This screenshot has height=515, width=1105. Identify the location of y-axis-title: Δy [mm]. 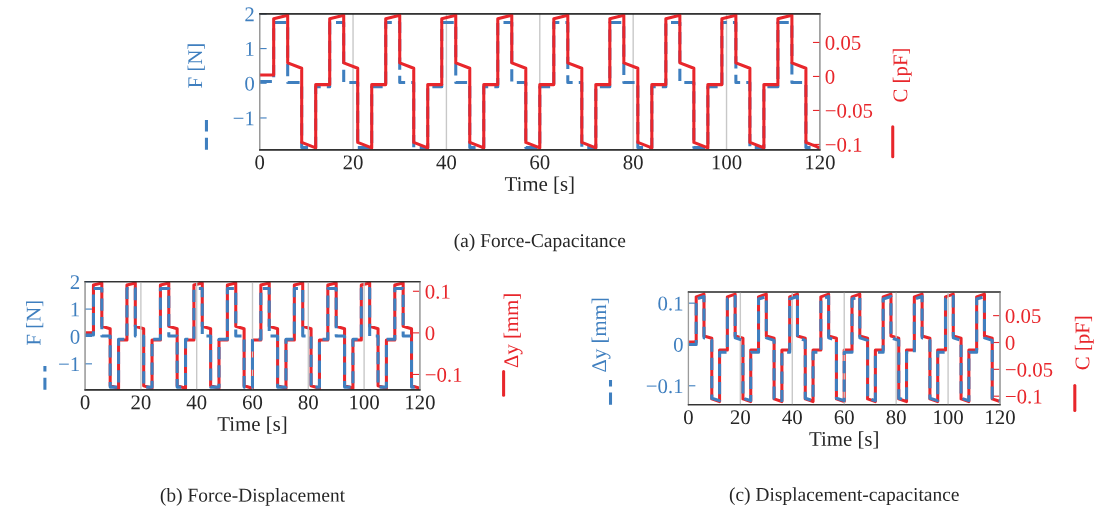
(601, 335).